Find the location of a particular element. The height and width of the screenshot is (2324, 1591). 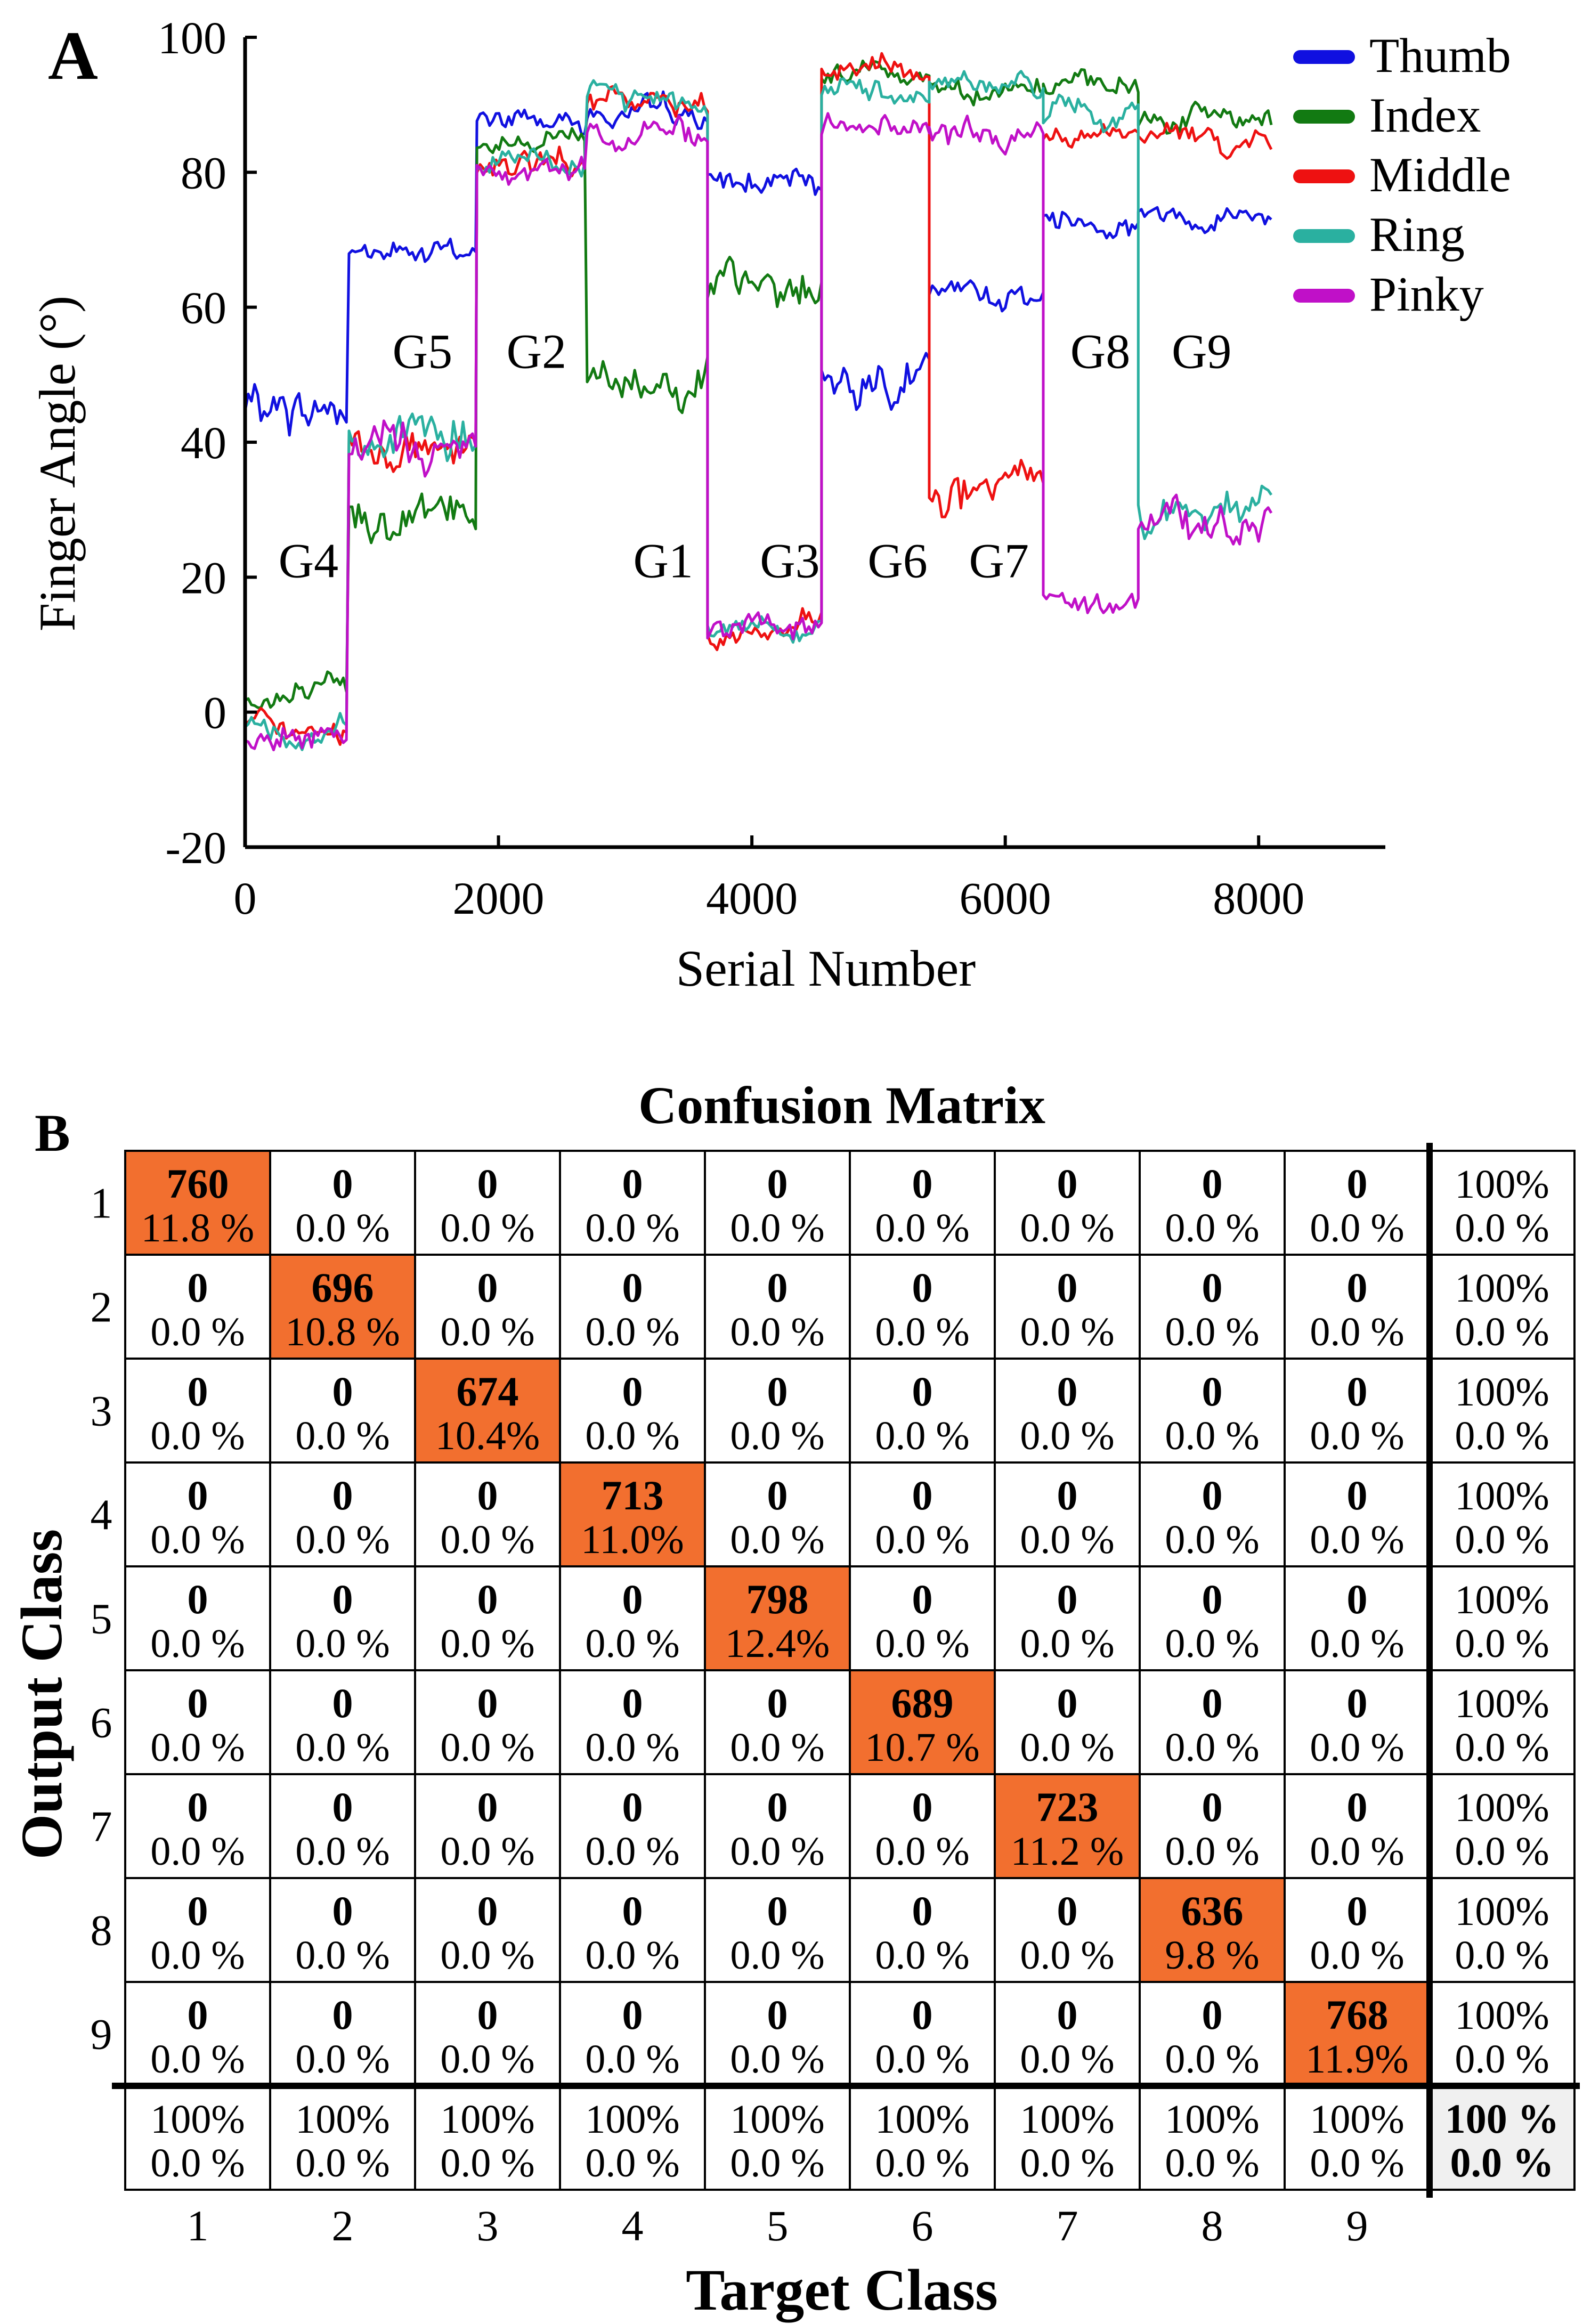

target-class-label: 3 is located at coordinates (488, 2225).